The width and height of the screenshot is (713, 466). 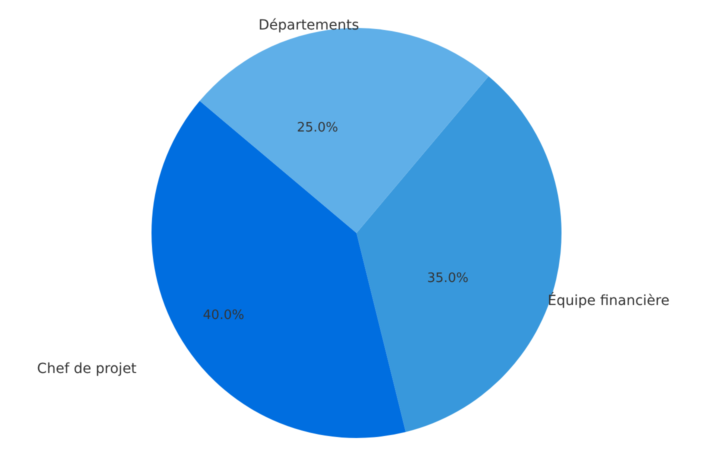 What do you see at coordinates (317, 128) in the screenshot?
I see `data-label: 25.0%` at bounding box center [317, 128].